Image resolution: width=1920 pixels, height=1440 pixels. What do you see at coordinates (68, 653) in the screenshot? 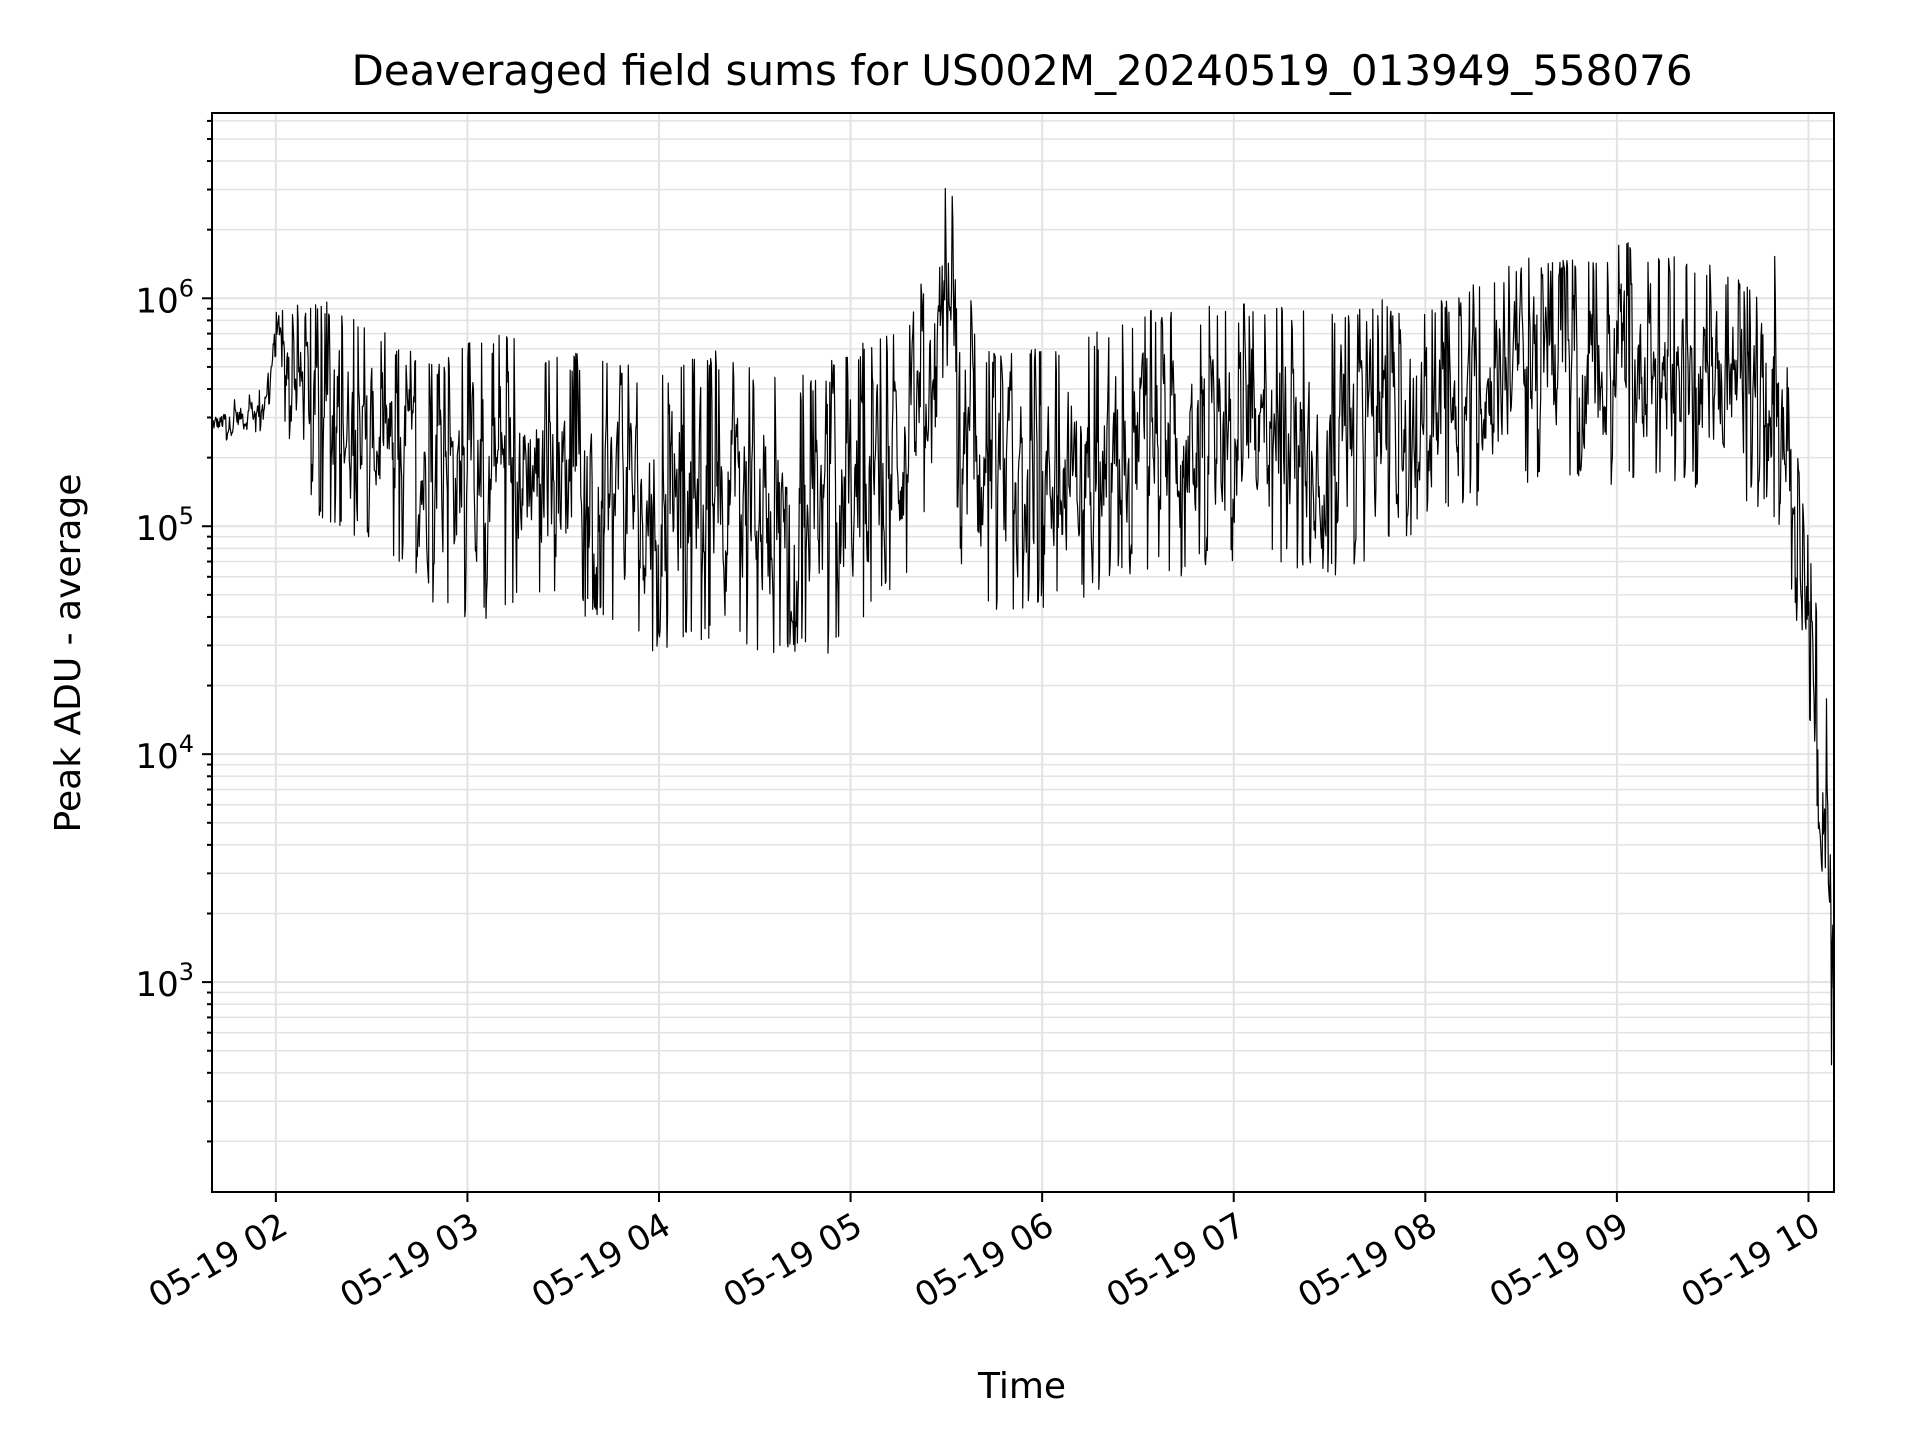
I see `y-axis-label: Peak ADU - average` at bounding box center [68, 653].